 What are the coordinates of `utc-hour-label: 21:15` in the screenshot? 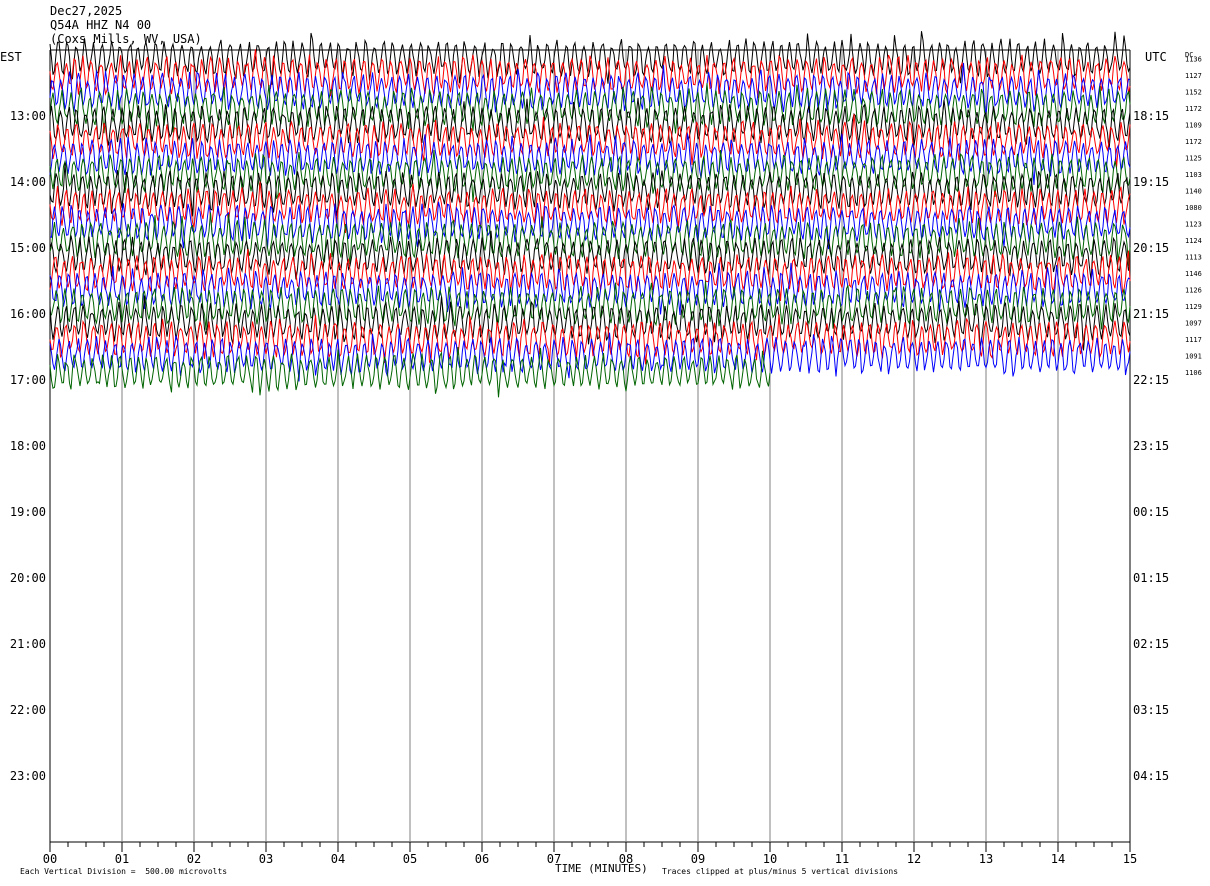 It's located at (1151, 314).